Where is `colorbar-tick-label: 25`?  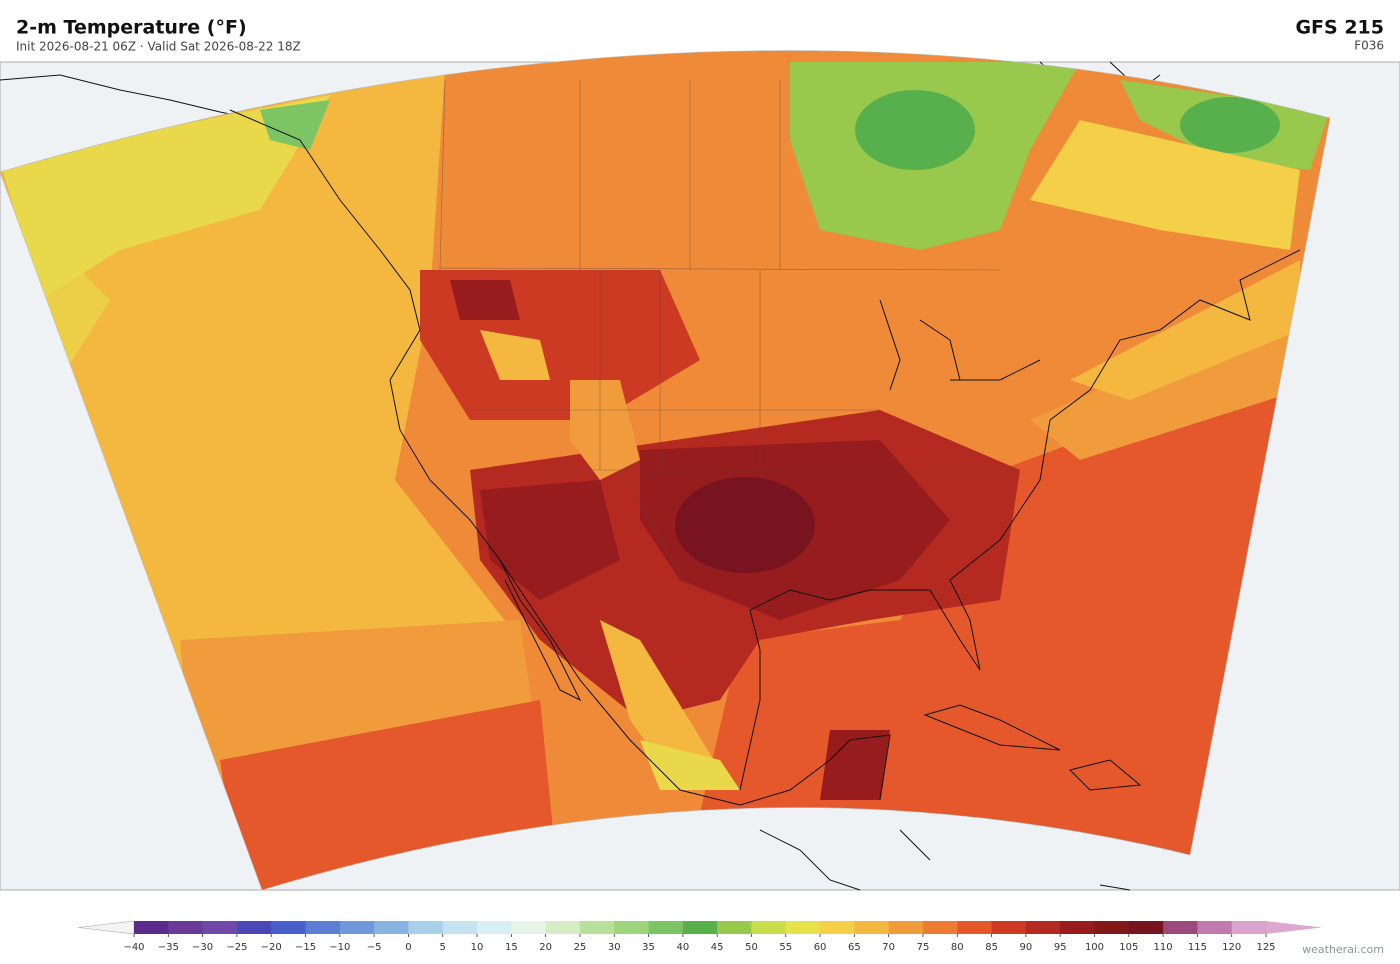 colorbar-tick-label: 25 is located at coordinates (580, 947).